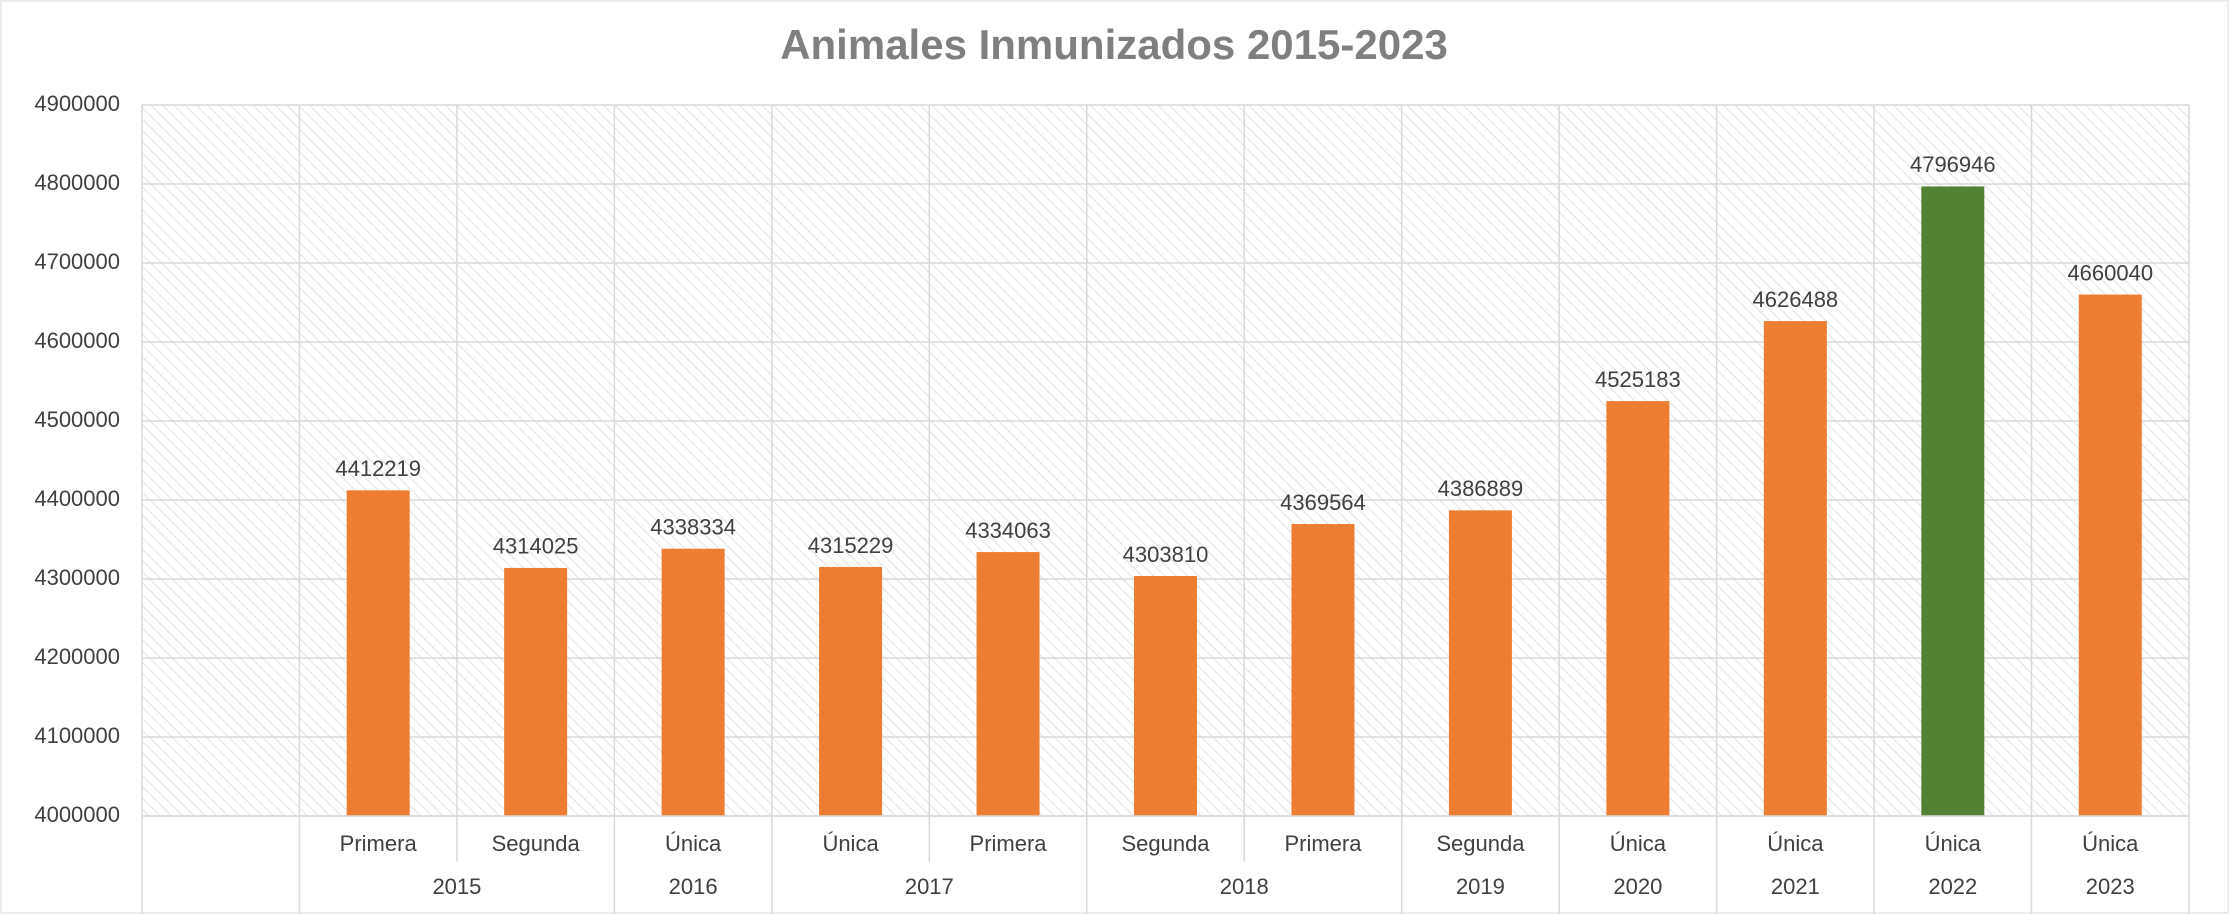  What do you see at coordinates (456, 886) in the screenshot?
I see `x-group-label: 2015` at bounding box center [456, 886].